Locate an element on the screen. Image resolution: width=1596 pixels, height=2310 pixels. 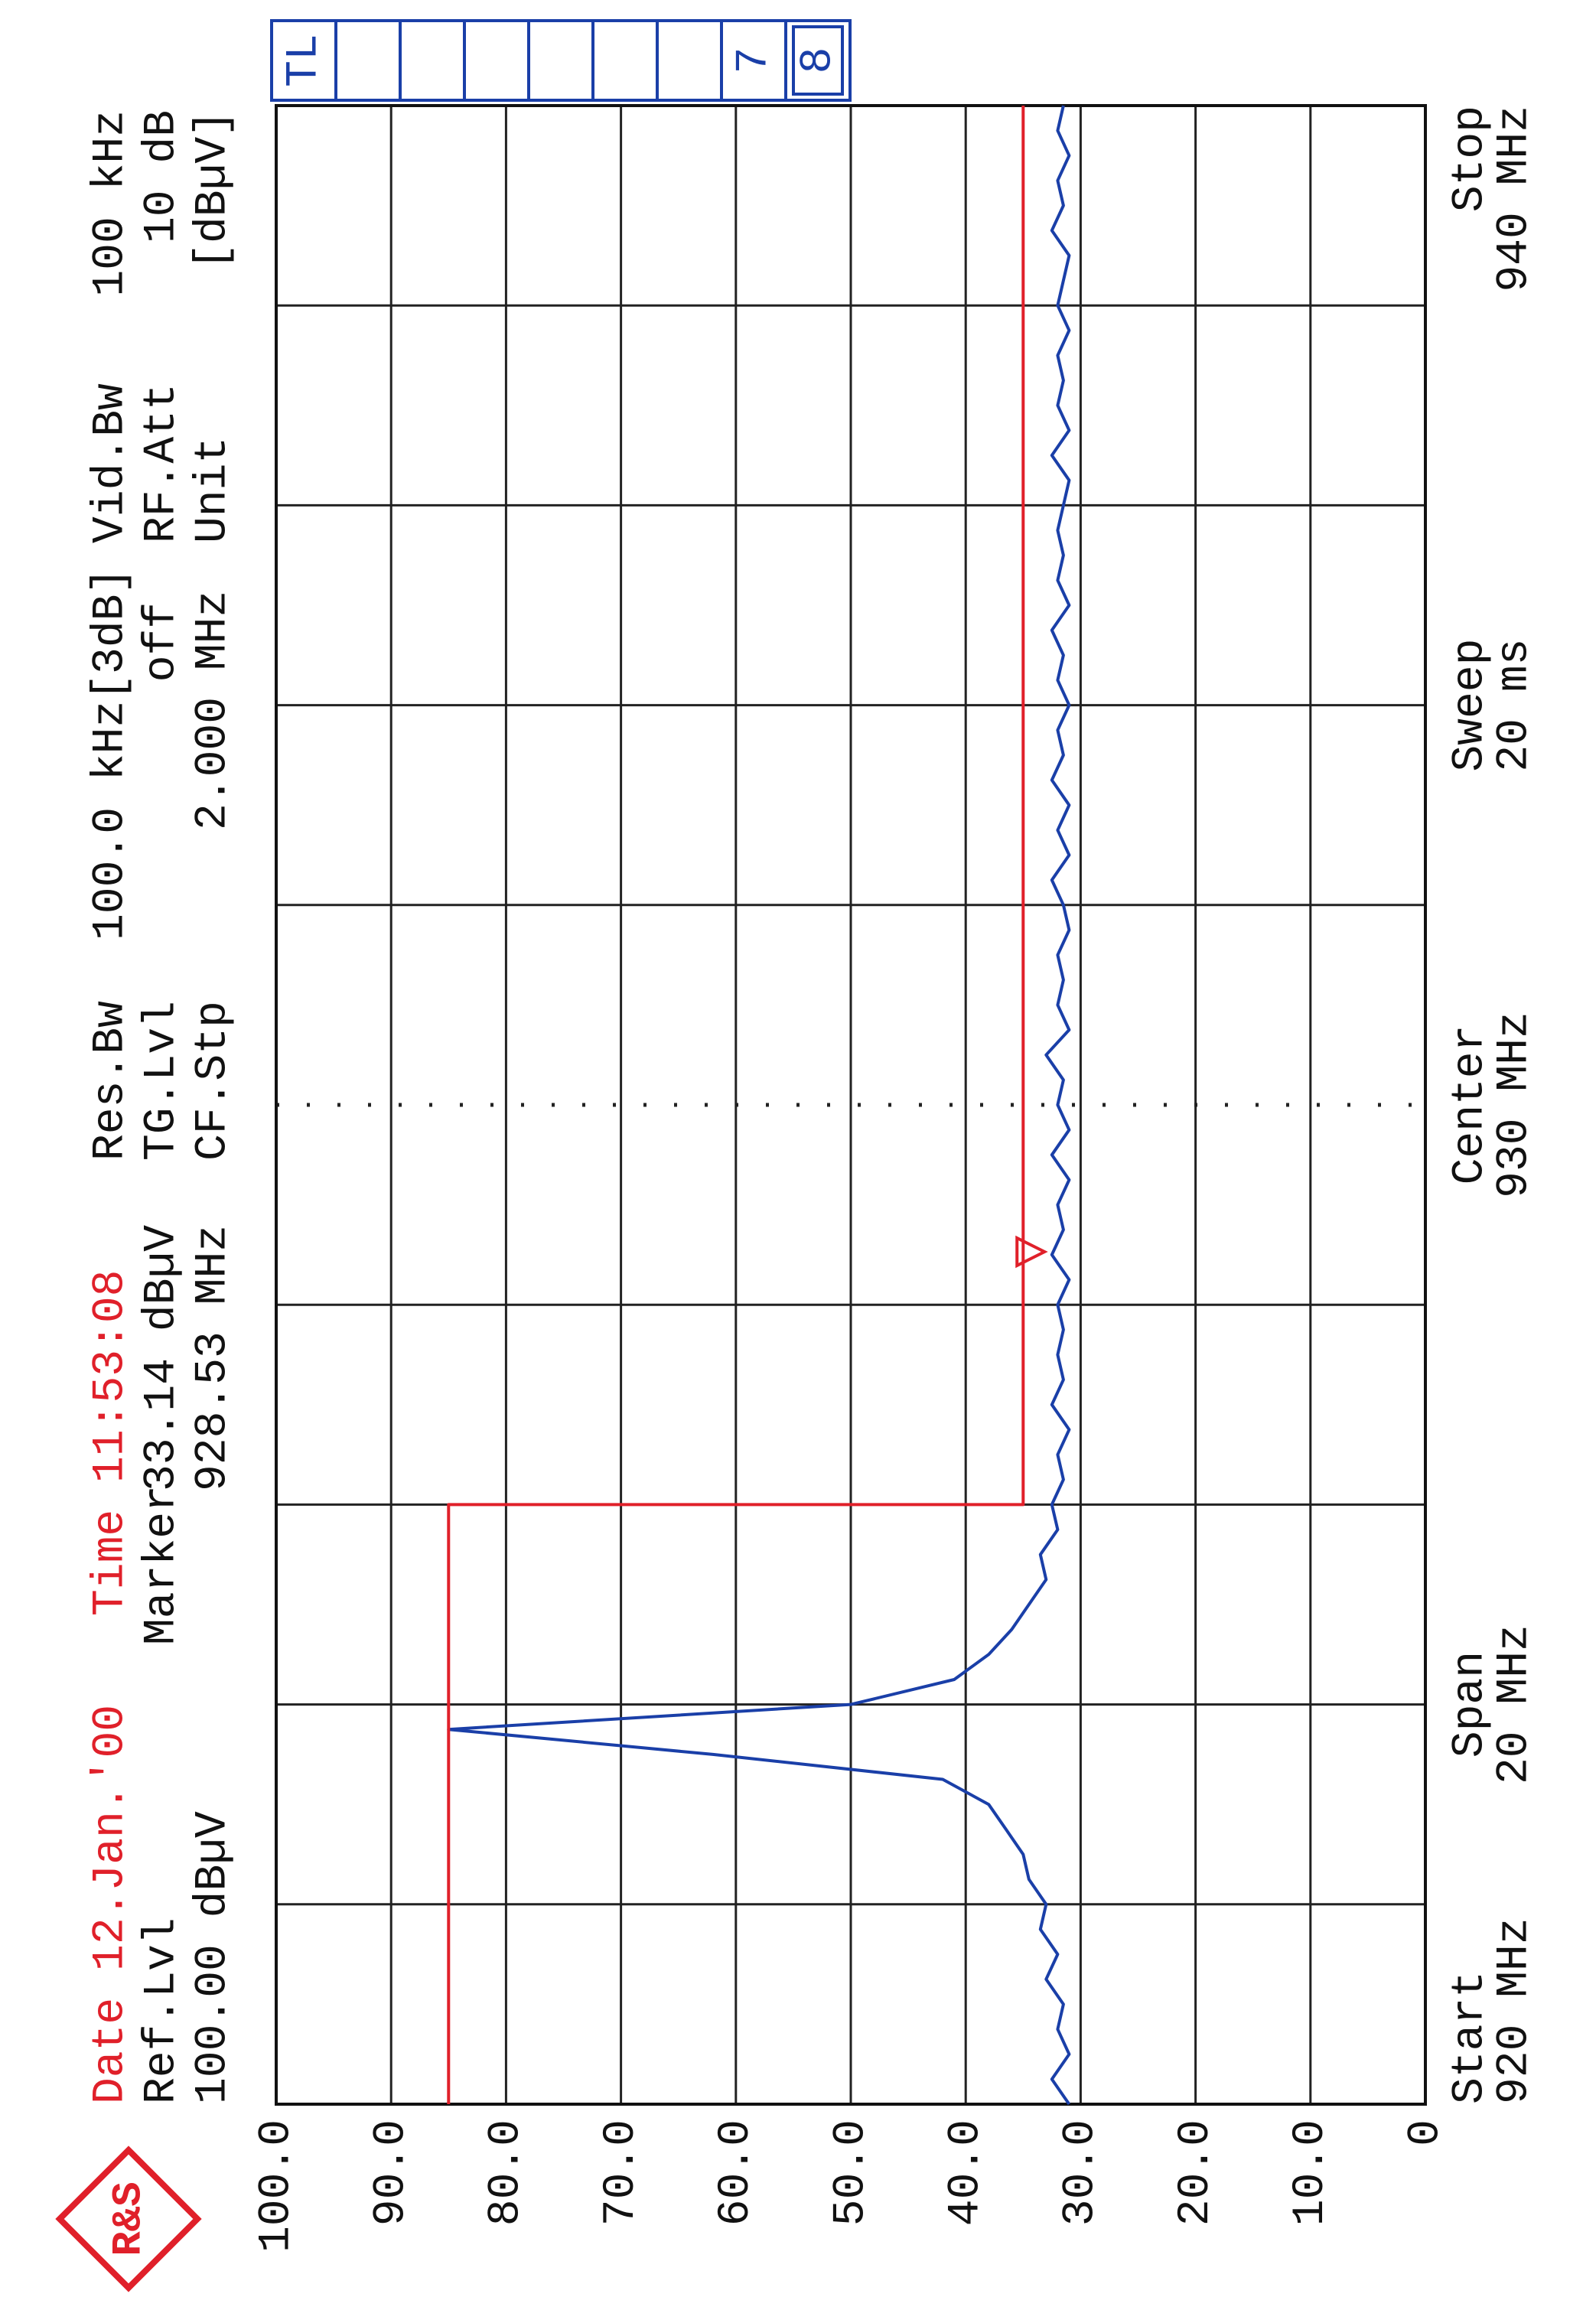
logo-text: R&S is located at coordinates (129, 2218).